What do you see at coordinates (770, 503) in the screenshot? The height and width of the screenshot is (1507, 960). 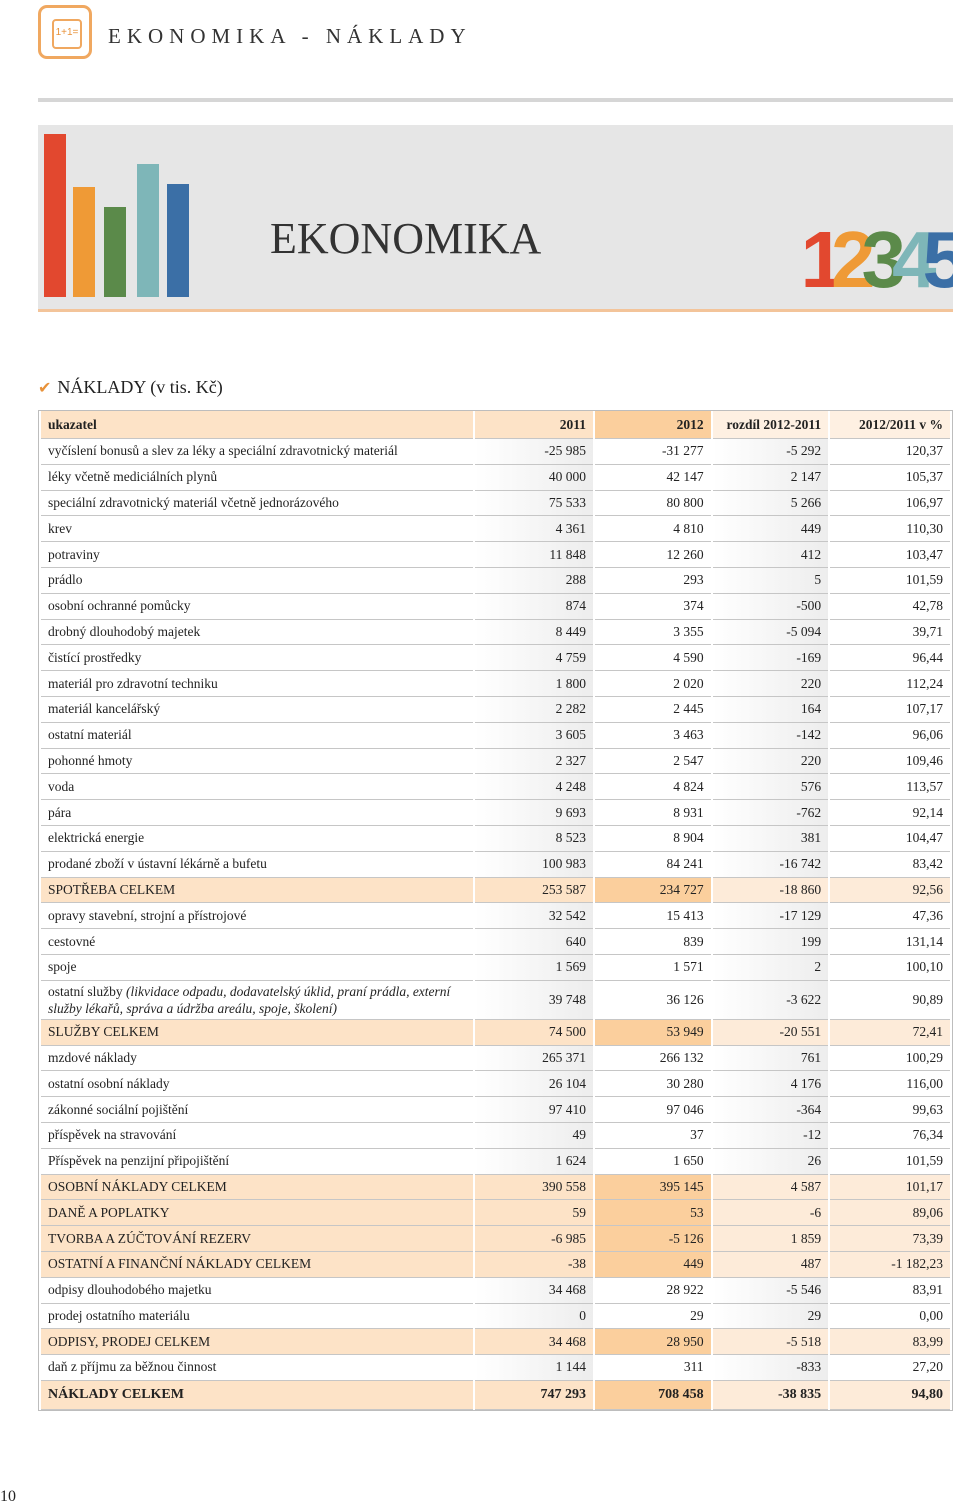 I see `cell-value: 5 266` at bounding box center [770, 503].